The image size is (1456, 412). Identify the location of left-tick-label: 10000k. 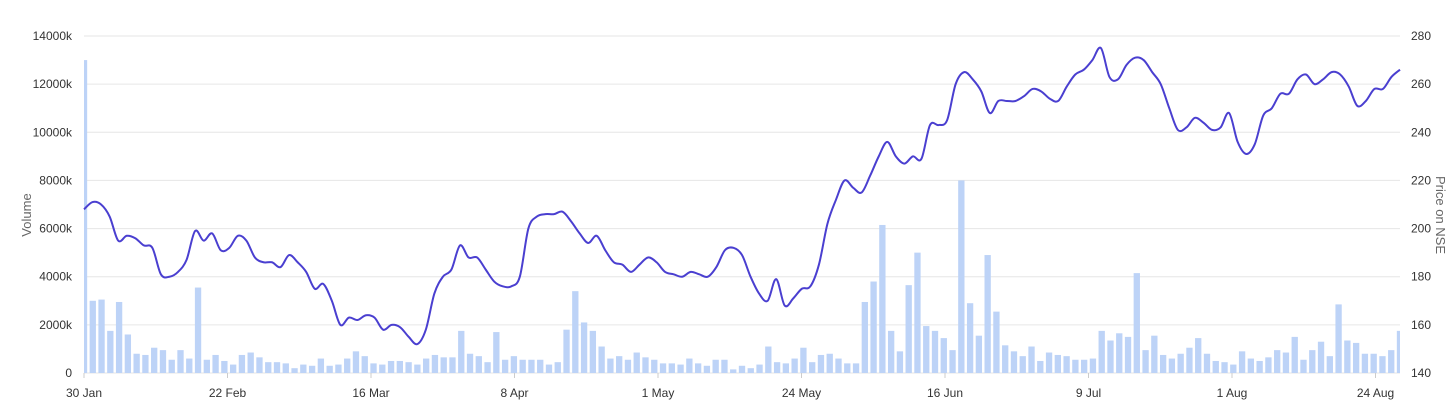
(53, 132).